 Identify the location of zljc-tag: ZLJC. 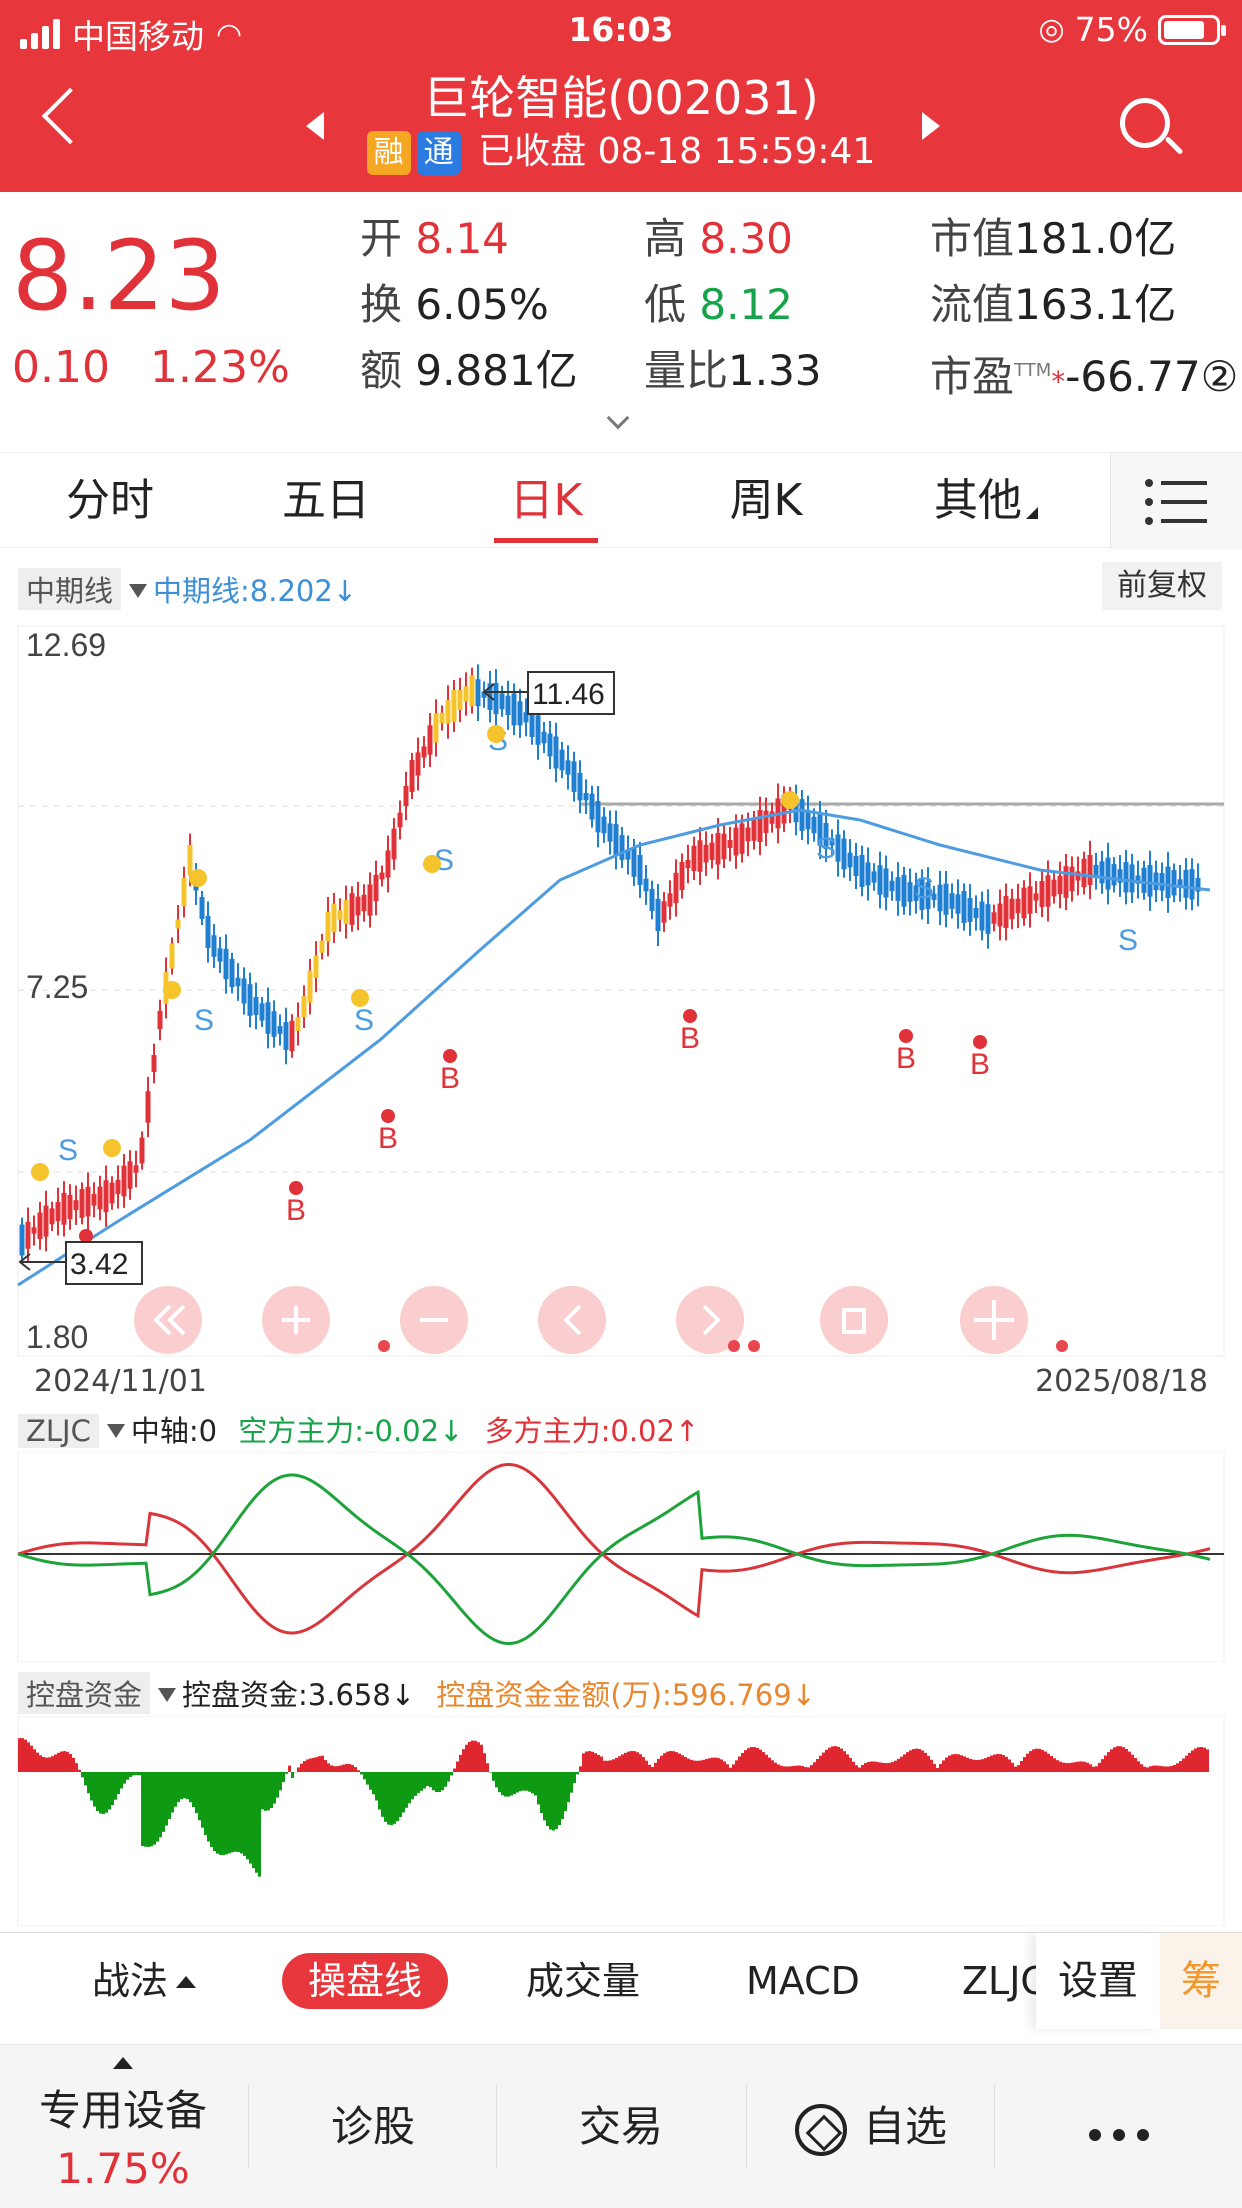
(58, 1431).